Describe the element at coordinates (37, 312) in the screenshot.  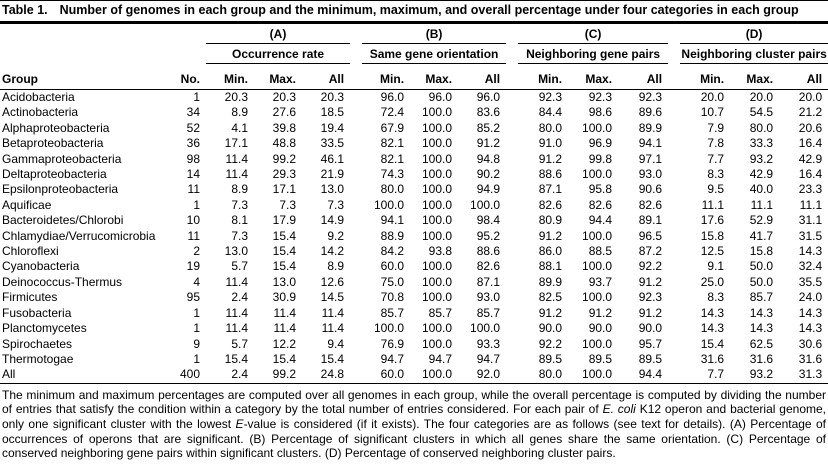
I see `cell-group-name: Fusobacteria` at that location.